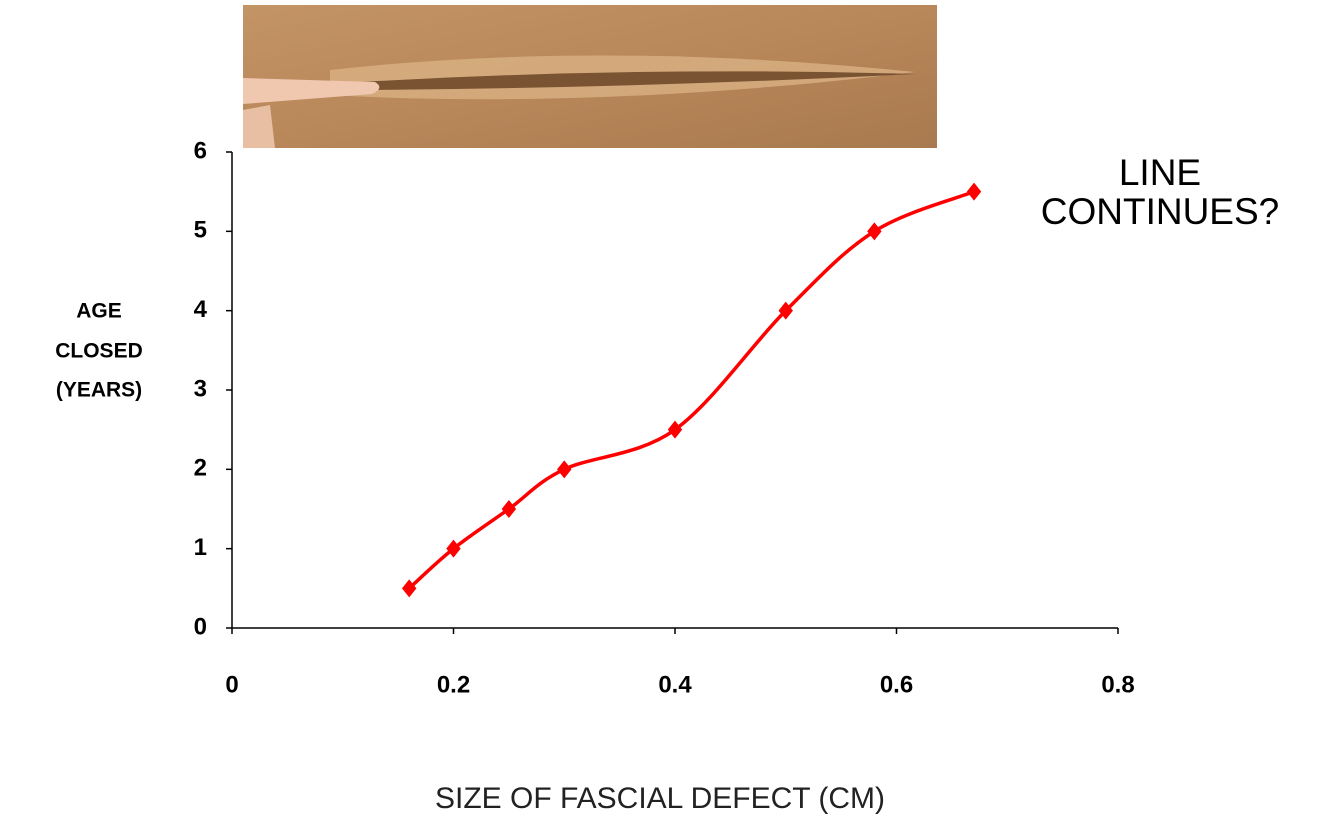 Image resolution: width=1341 pixels, height=822 pixels. Describe the element at coordinates (660, 798) in the screenshot. I see `x-axis-label: SIZE OF FASCIAL DEFECT (CM)` at that location.